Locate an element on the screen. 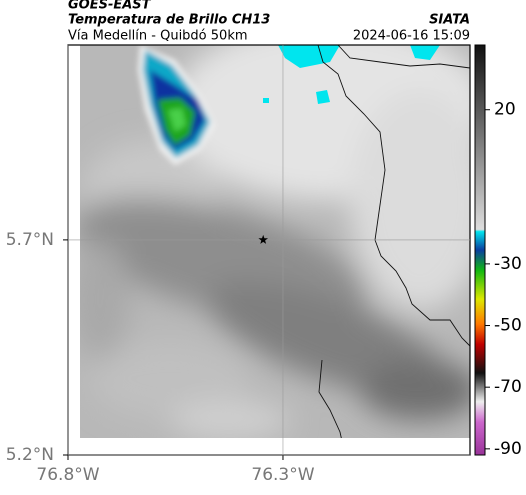 The height and width of the screenshot is (495, 526). y-tick-label: 5.7°N is located at coordinates (30, 240).